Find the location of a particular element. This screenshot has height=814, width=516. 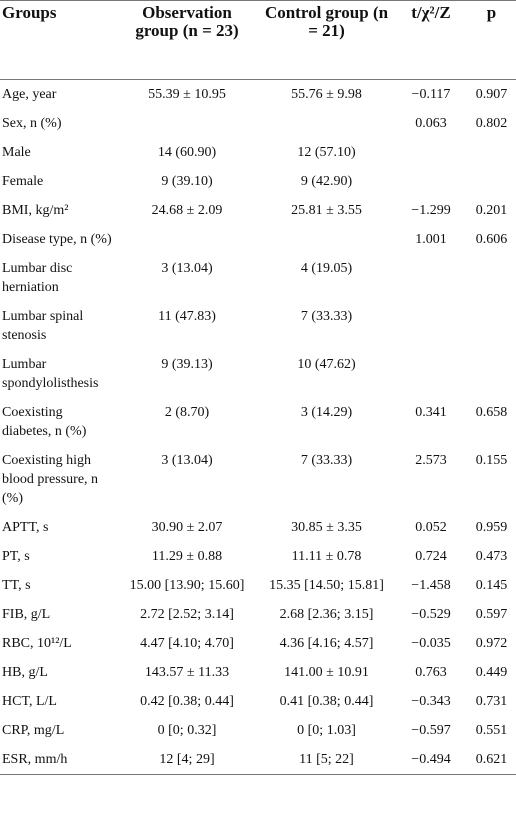

table-cell: 0.763 is located at coordinates (431, 672).